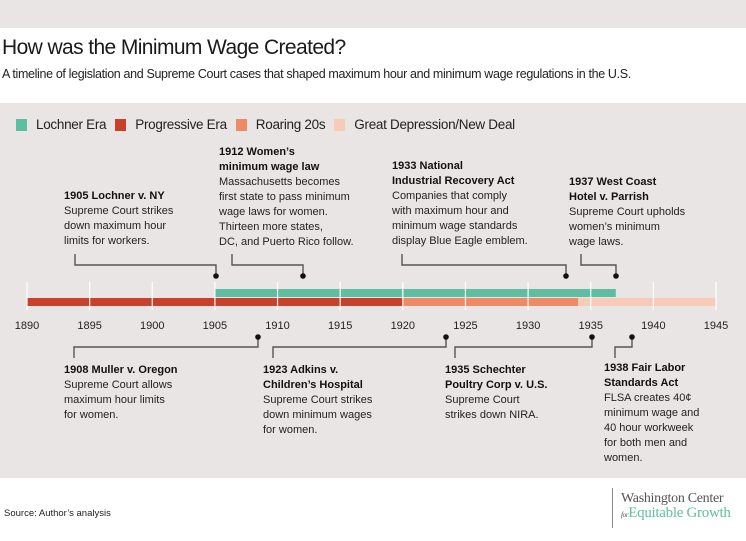 Image resolution: width=746 pixels, height=541 pixels. Describe the element at coordinates (566, 276) in the screenshot. I see `event-marker-1933` at that location.